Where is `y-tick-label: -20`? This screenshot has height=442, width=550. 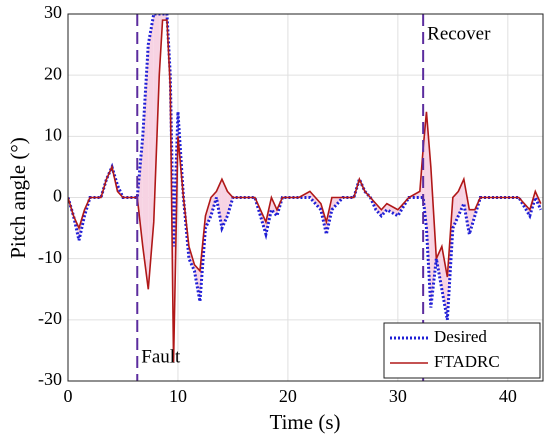 y-tick-label: -20 is located at coordinates (50, 318).